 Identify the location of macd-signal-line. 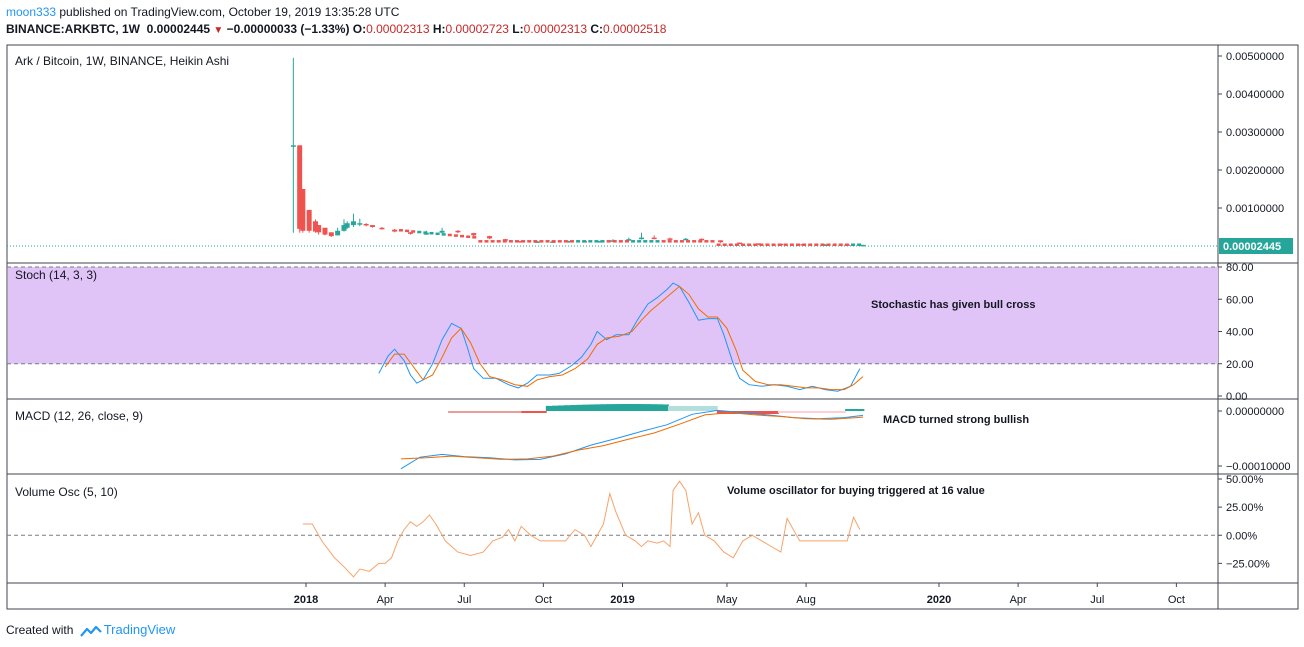
(632, 436).